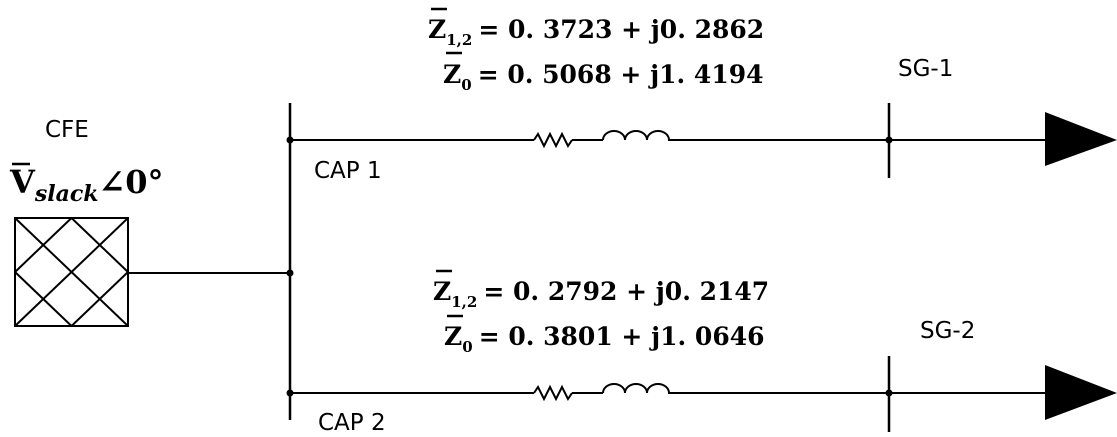 Image resolution: width=1117 pixels, height=437 pixels. I want to click on line1-z0-value: = 0. 5068 + j1. 4194, so click(621, 74).